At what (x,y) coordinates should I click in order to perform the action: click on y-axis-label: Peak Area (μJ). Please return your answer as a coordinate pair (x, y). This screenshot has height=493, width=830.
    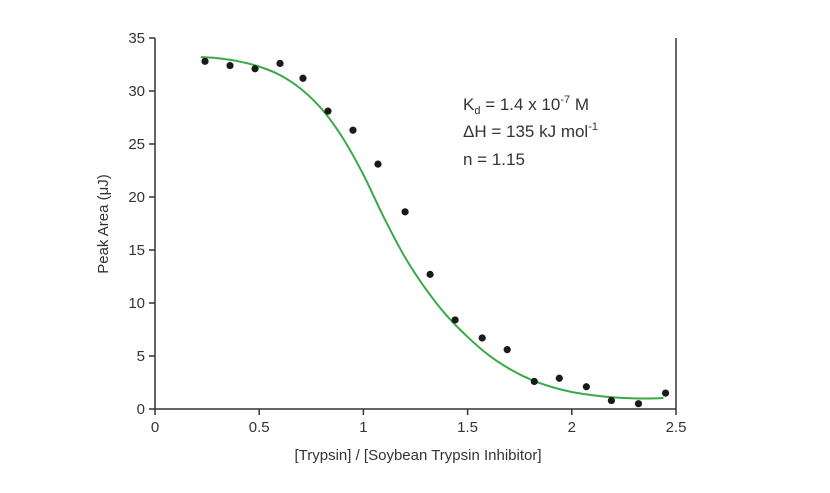
    Looking at the image, I should click on (103, 224).